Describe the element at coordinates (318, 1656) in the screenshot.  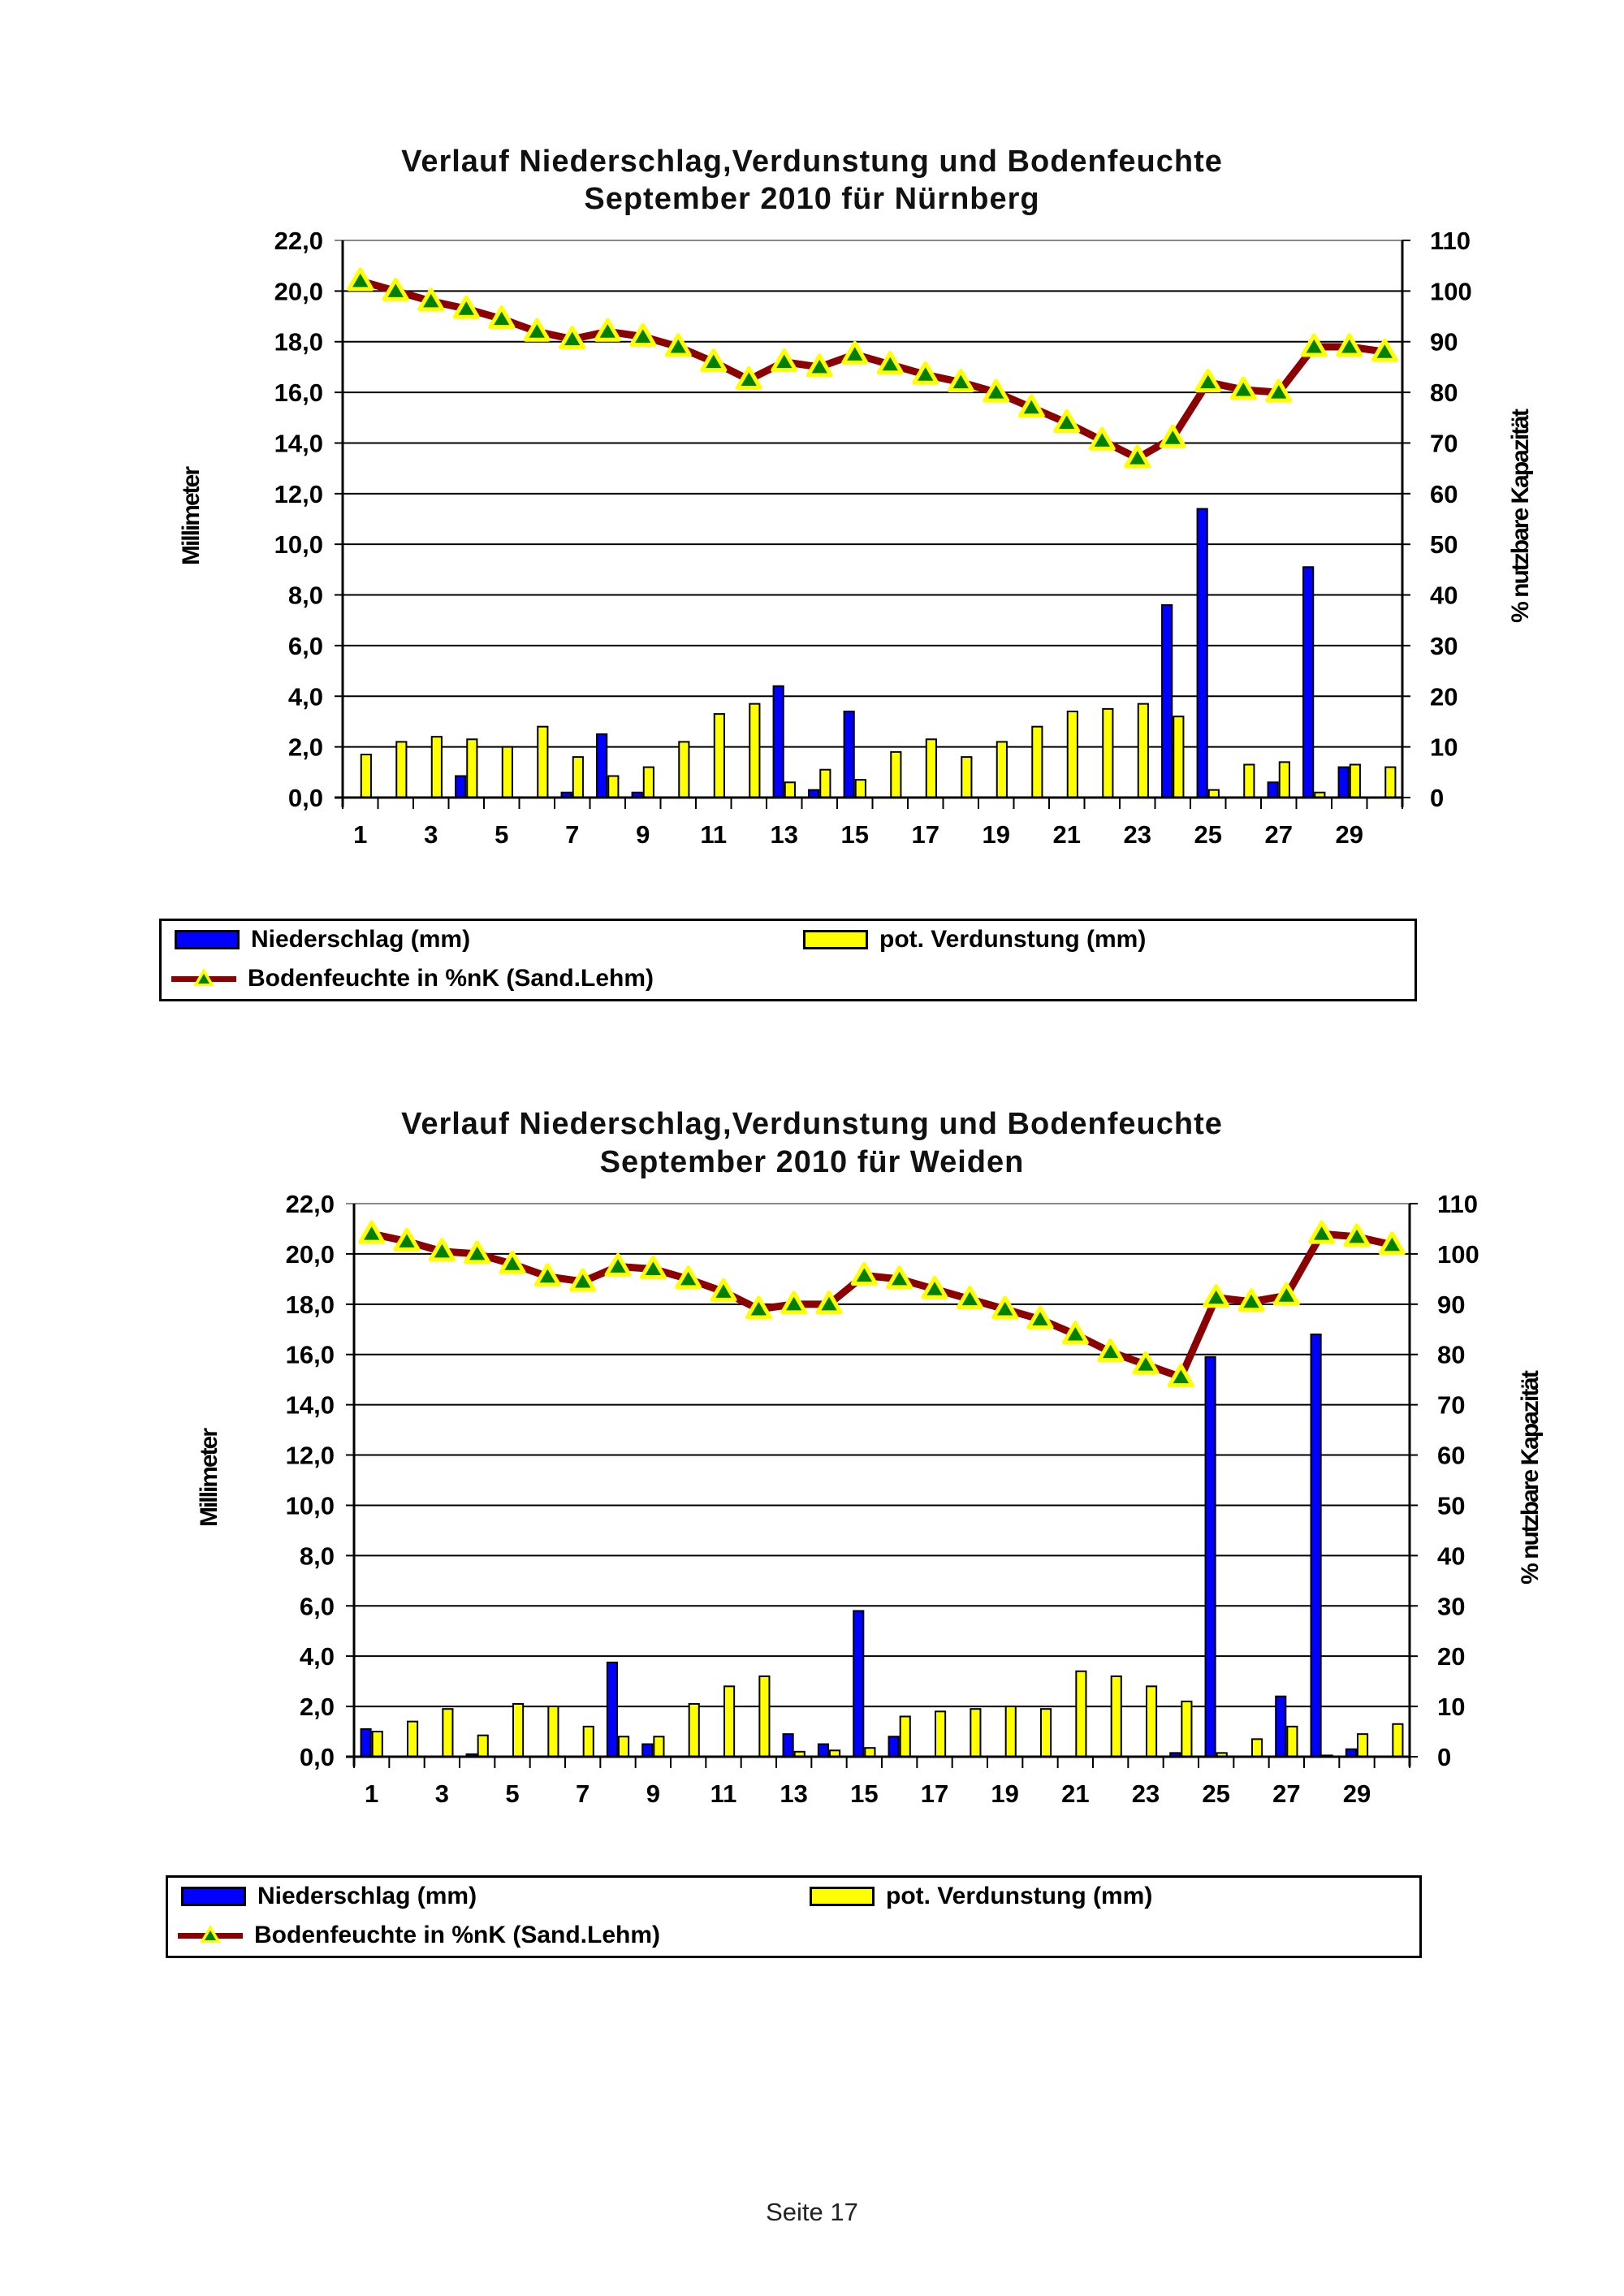
I see `y-tick-label: 4,0` at that location.